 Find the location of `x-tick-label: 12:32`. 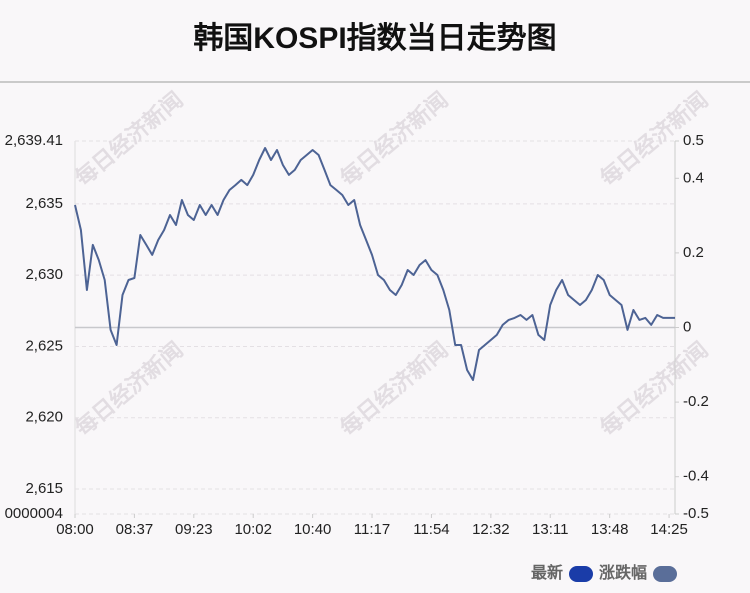

x-tick-label: 12:32 is located at coordinates (491, 529).